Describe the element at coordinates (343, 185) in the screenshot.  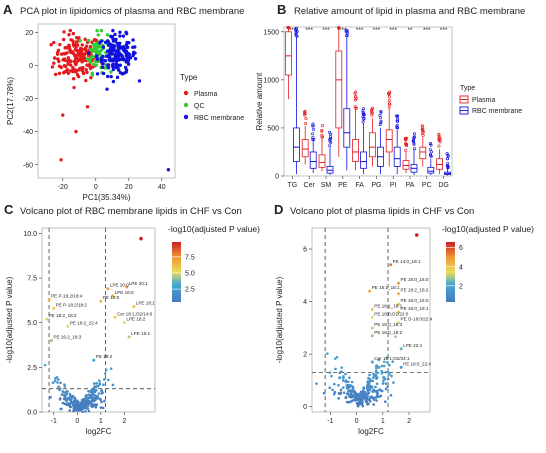
I see `x-tick-label: PE` at that location.